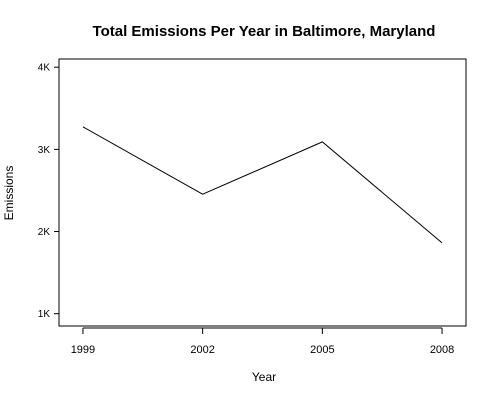  I want to click on x-tick-label: 2002, so click(202, 350).